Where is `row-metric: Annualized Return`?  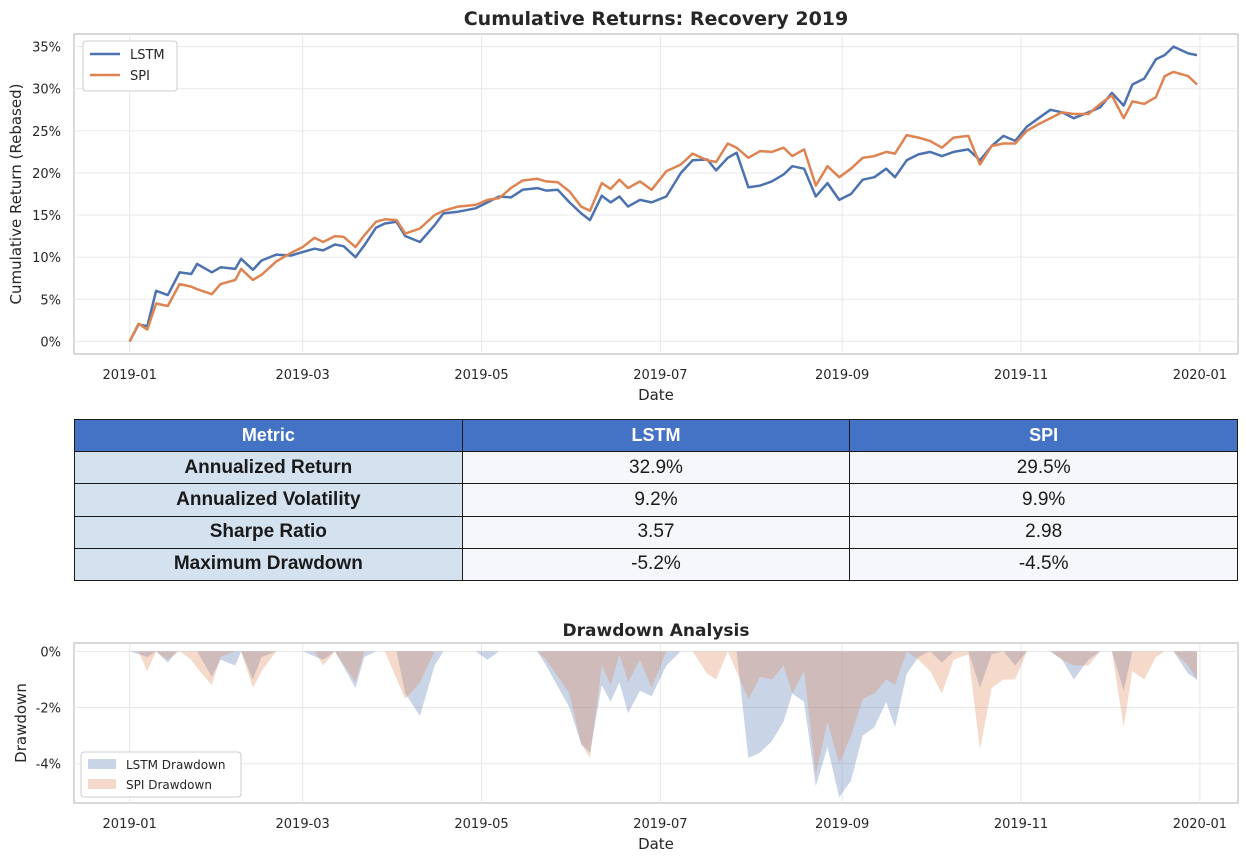 row-metric: Annualized Return is located at coordinates (268, 468).